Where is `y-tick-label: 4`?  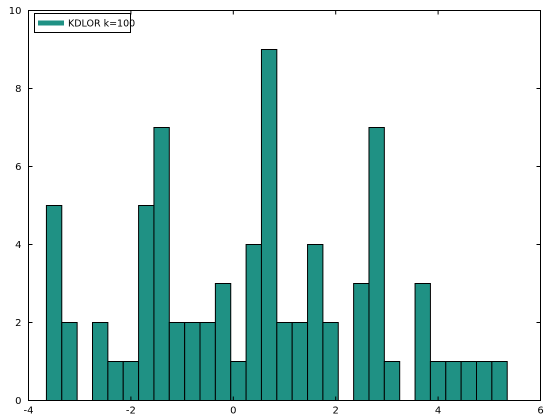
y-tick-label: 4 is located at coordinates (18, 245).